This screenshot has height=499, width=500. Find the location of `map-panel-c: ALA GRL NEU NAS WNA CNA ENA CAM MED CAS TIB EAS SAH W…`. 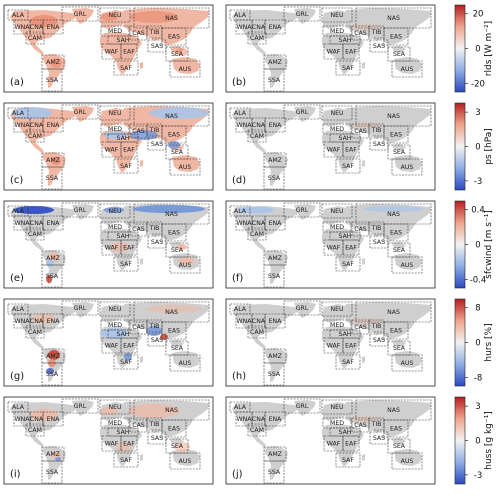

map-panel-c: ALA GRL NEU NAS WNA CNA ENA CAM MED CAS TIB EAS SAH W… is located at coordinates (108, 146).